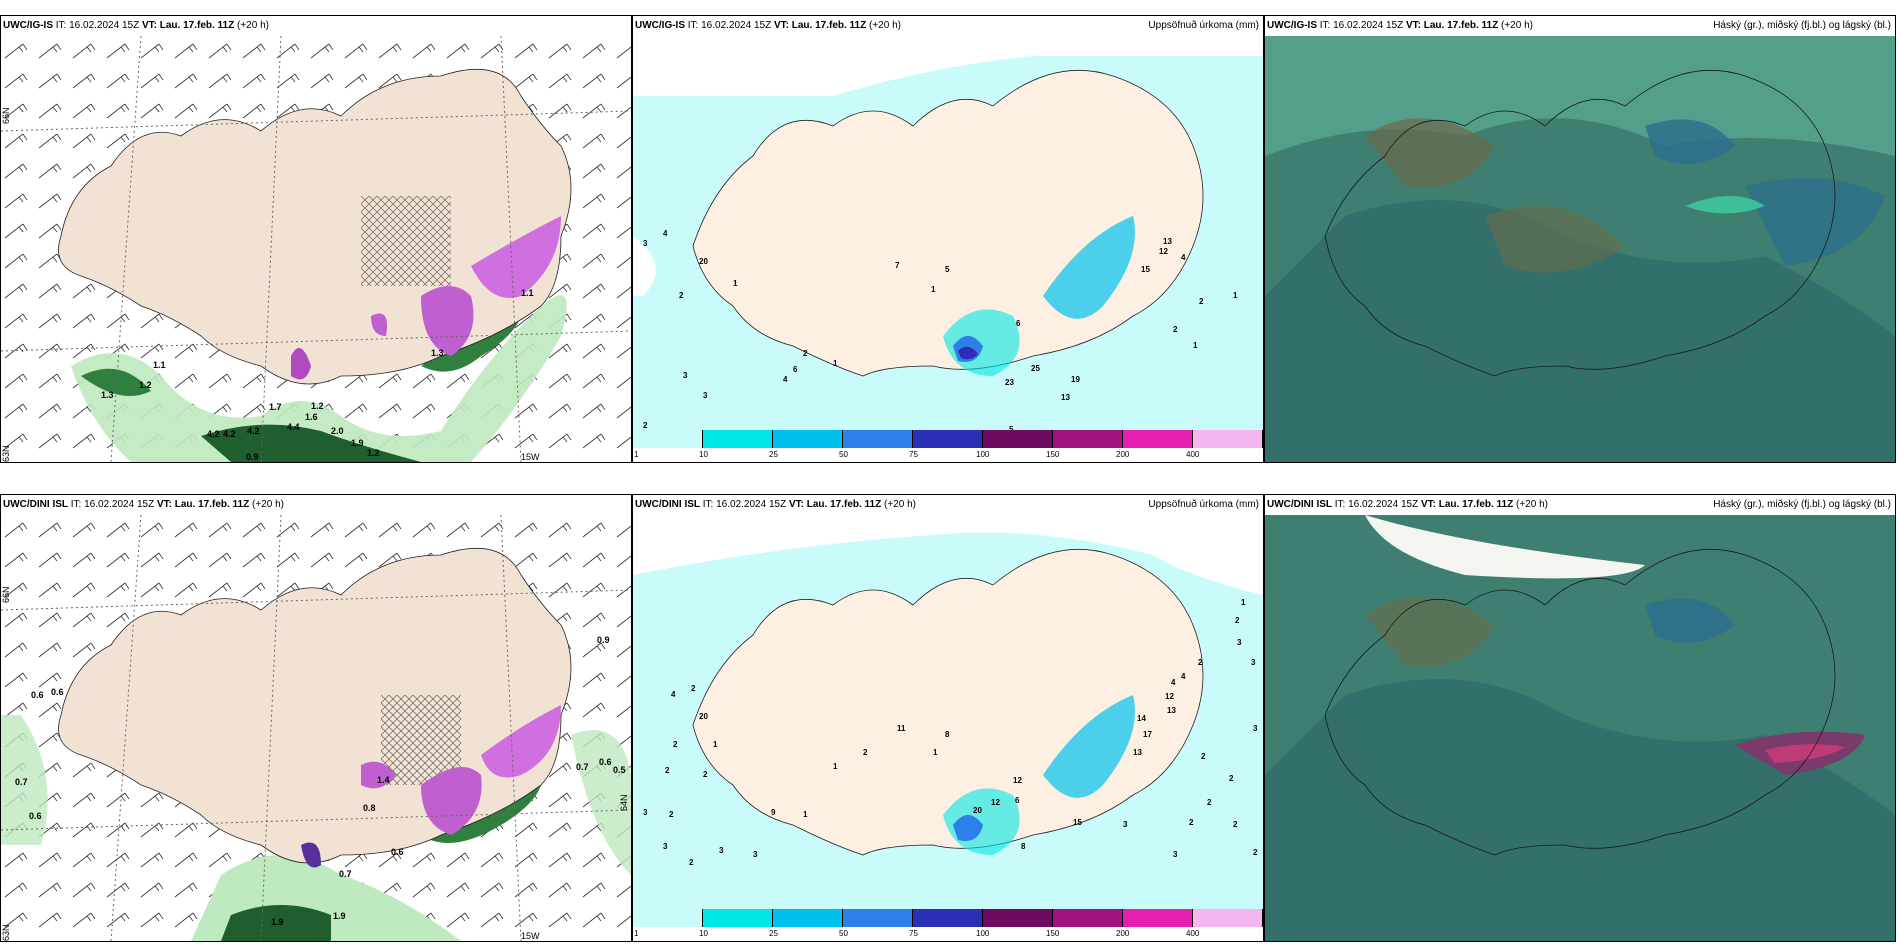 This screenshot has width=1900, height=950. I want to click on colorbar-label: 75, so click(913, 933).